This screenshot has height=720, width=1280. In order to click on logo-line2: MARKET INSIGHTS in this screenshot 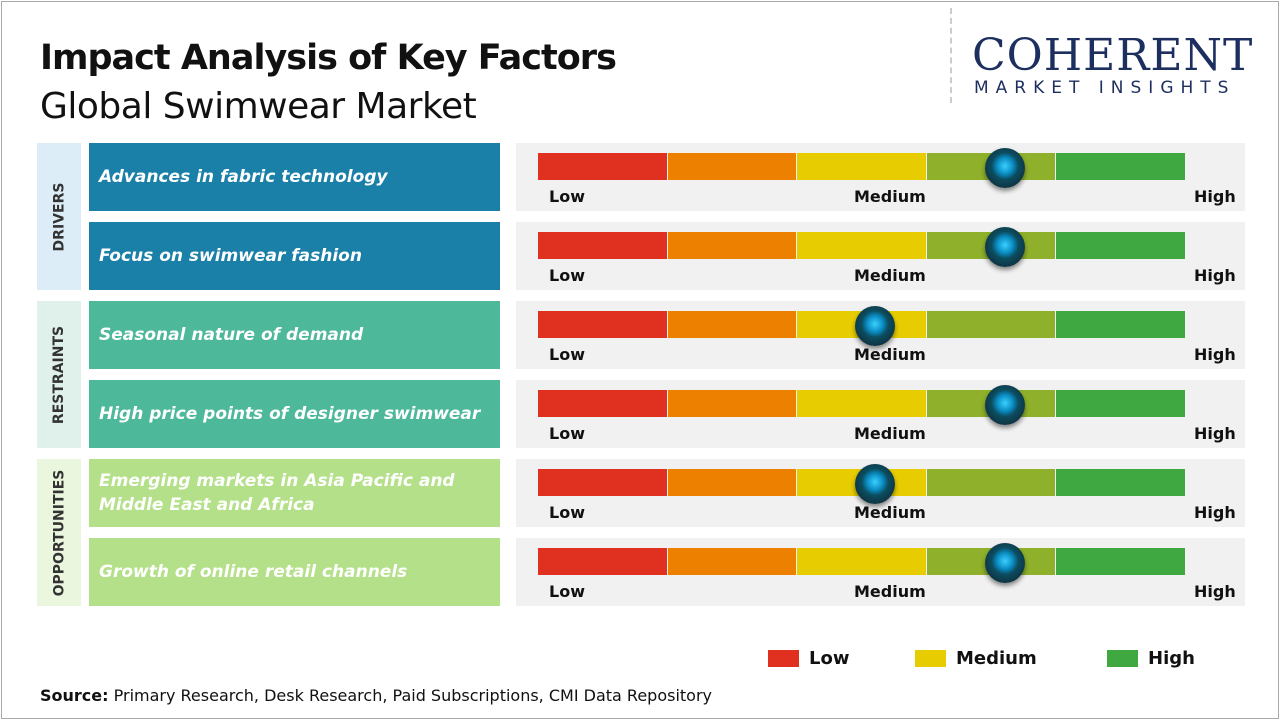, I will do `click(1105, 88)`.